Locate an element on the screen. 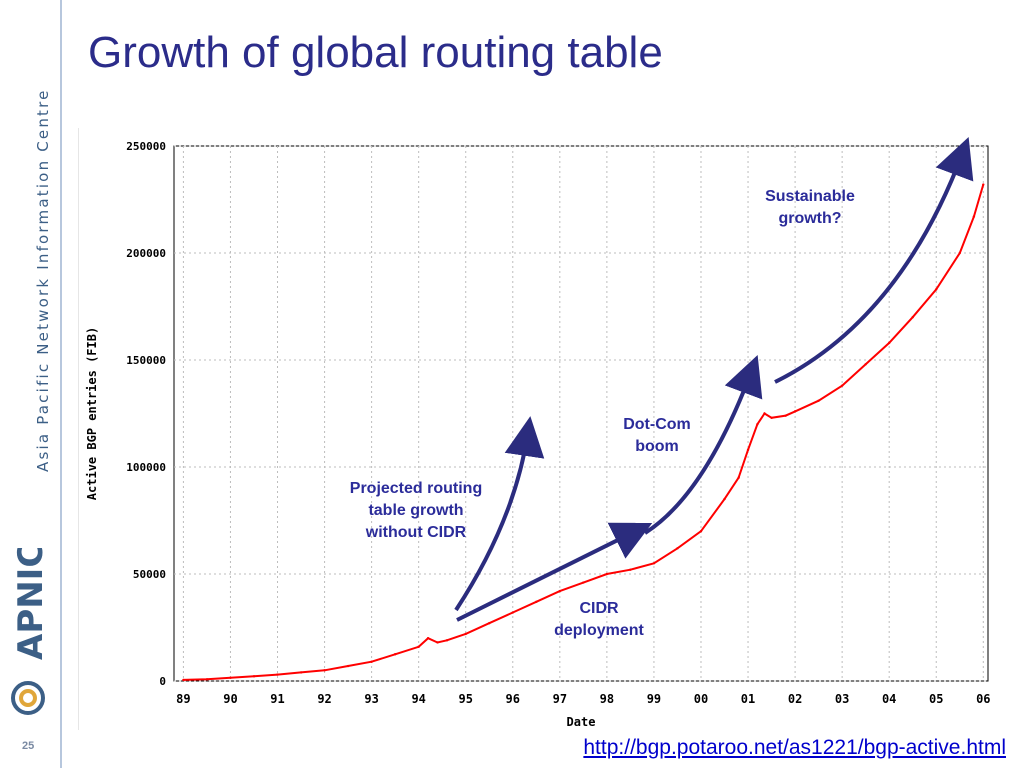 Image resolution: width=1024 pixels, height=768 pixels. arrow-projected is located at coordinates (499, 514).